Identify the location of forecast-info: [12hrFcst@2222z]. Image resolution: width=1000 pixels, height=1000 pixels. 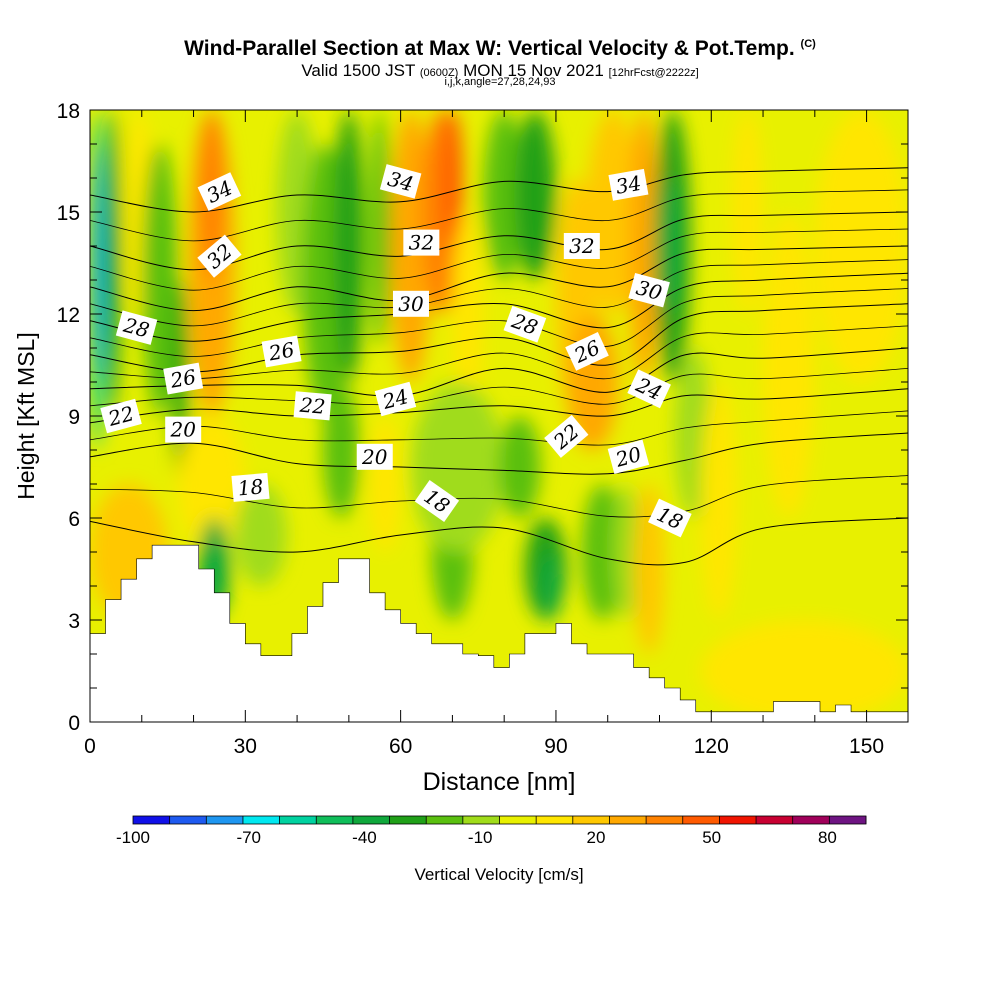
(653, 73).